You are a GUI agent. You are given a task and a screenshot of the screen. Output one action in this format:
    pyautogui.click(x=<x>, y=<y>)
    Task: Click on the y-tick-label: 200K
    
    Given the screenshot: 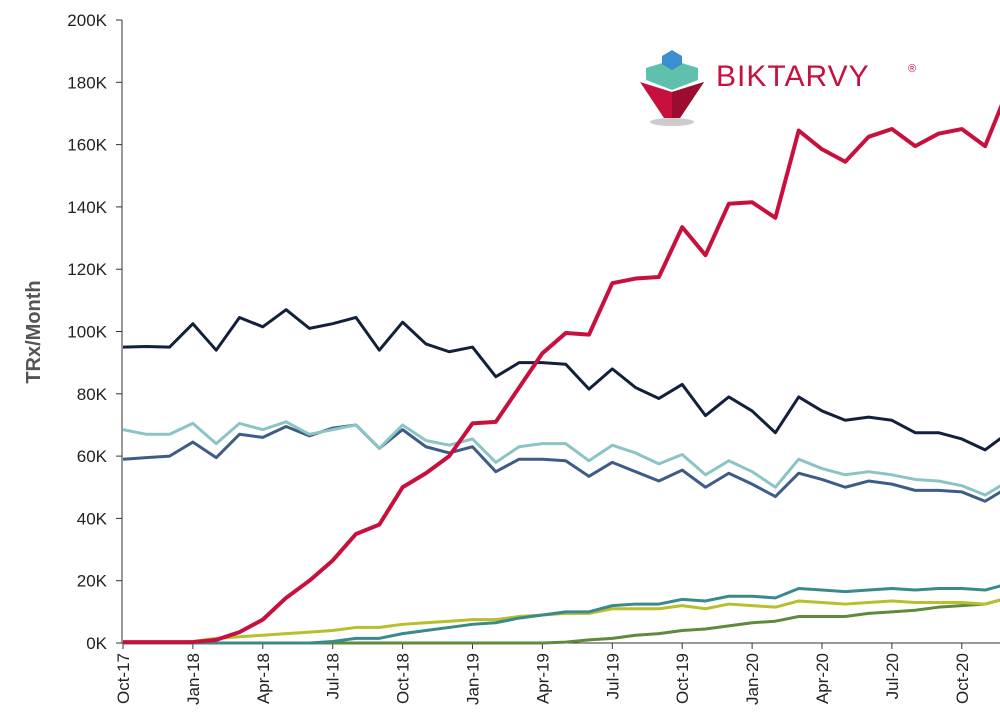 What is the action you would take?
    pyautogui.click(x=87, y=20)
    